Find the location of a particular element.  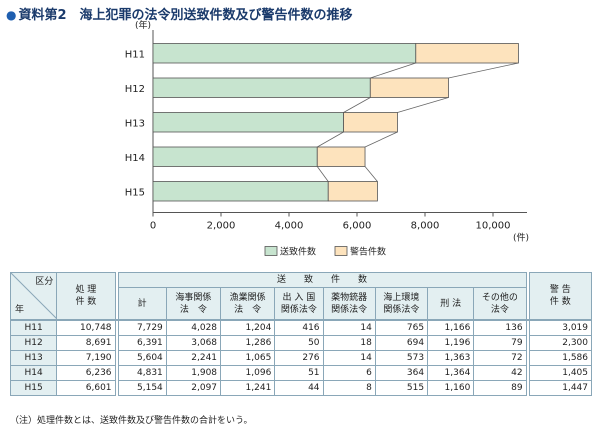

x-axis-unit: (件) is located at coordinates (521, 238).